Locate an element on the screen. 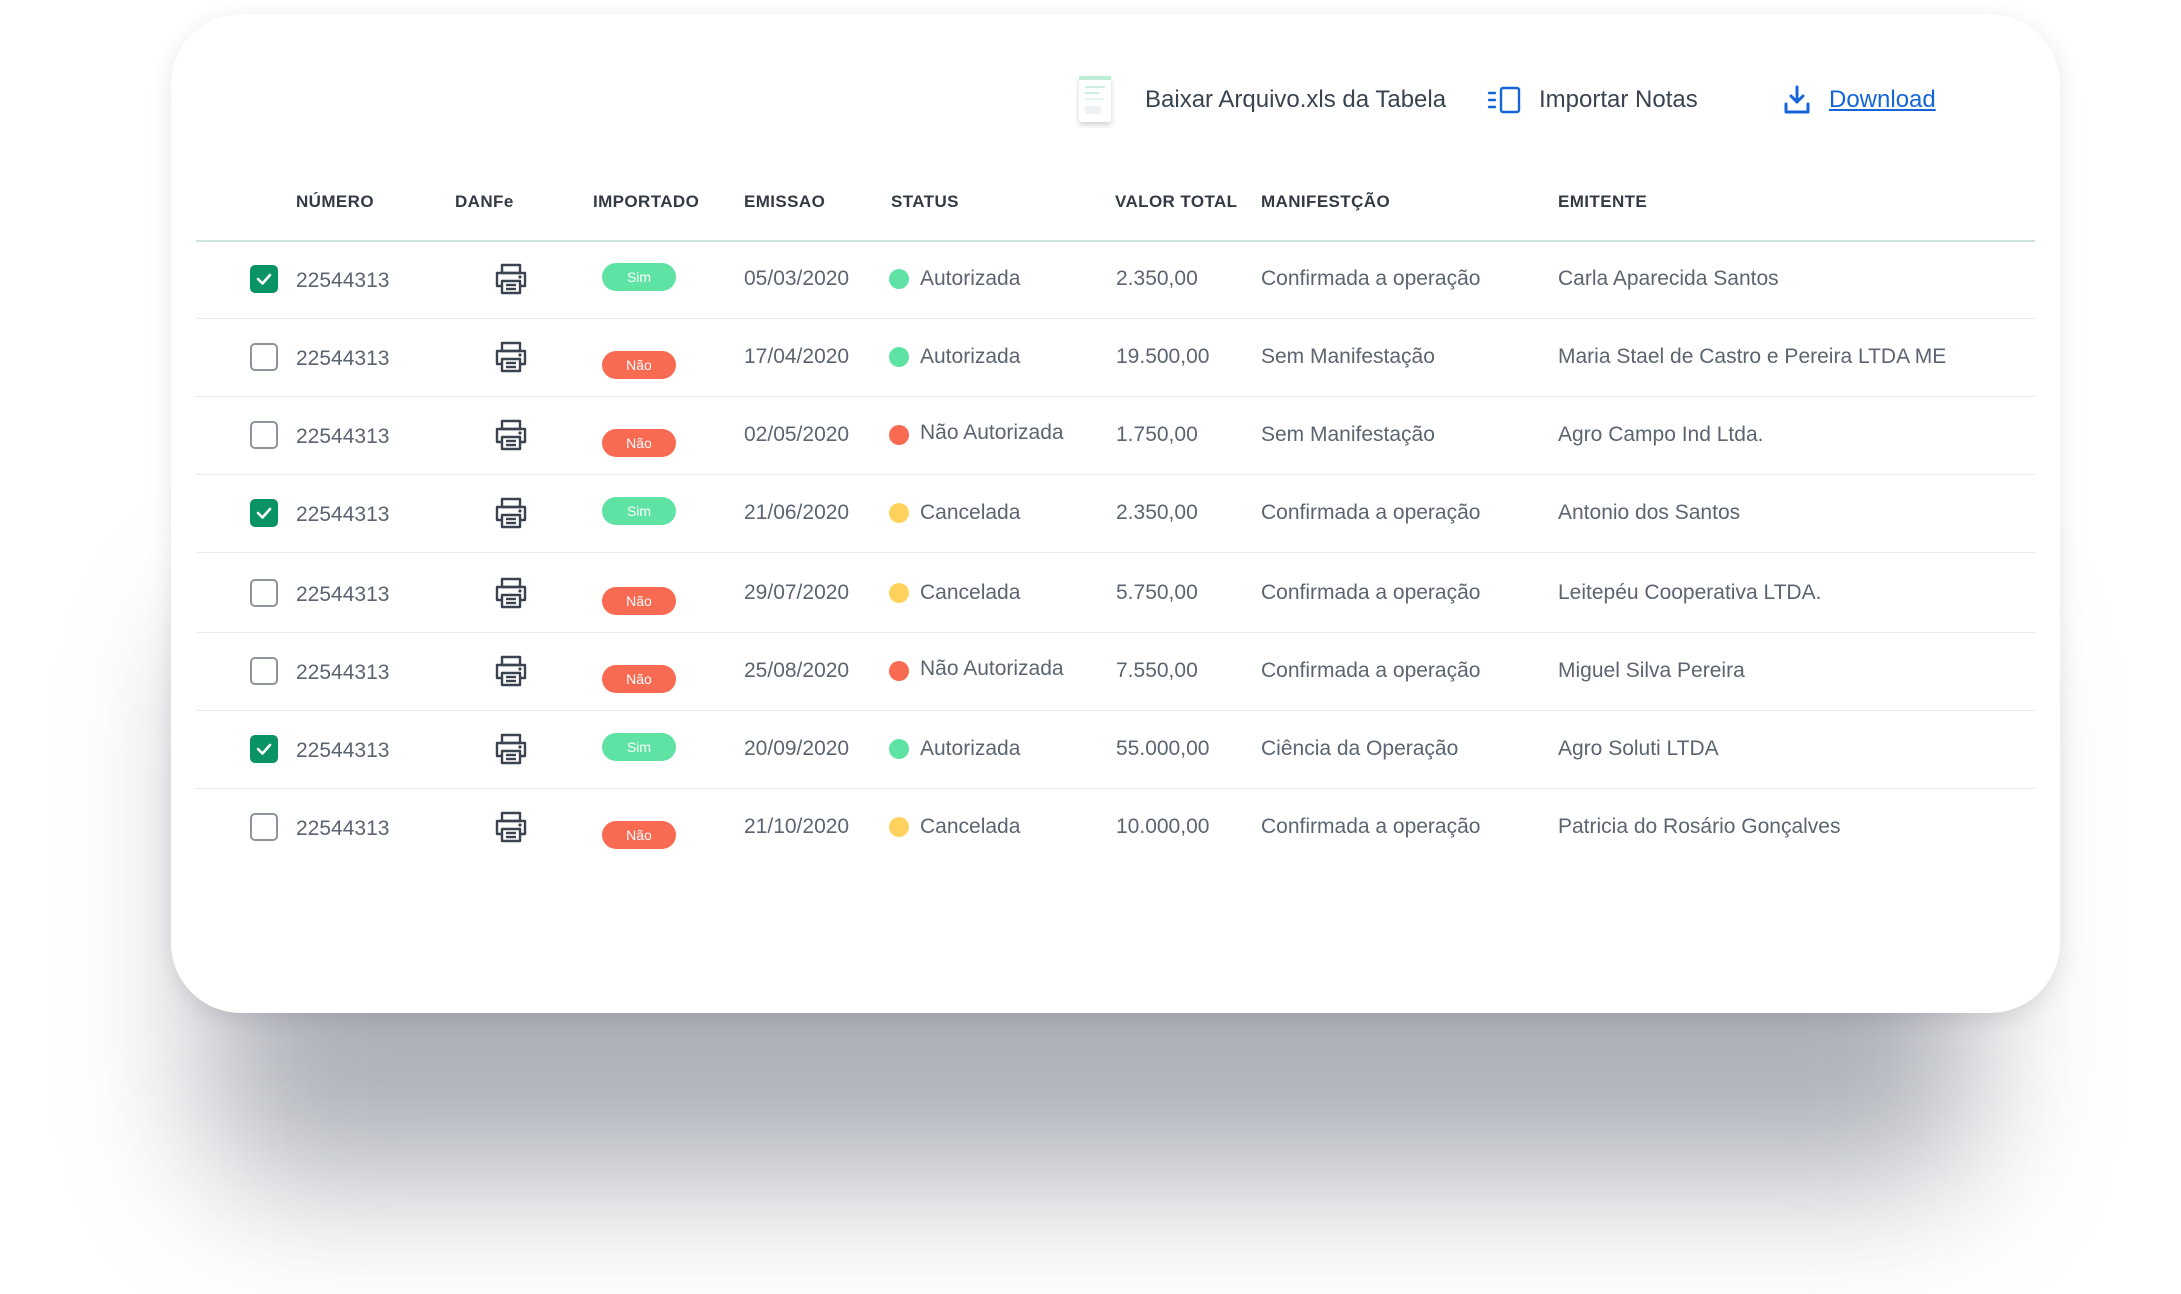 Image resolution: width=2181 pixels, height=1294 pixels. import-notes-label: Importar Notas is located at coordinates (1618, 99).